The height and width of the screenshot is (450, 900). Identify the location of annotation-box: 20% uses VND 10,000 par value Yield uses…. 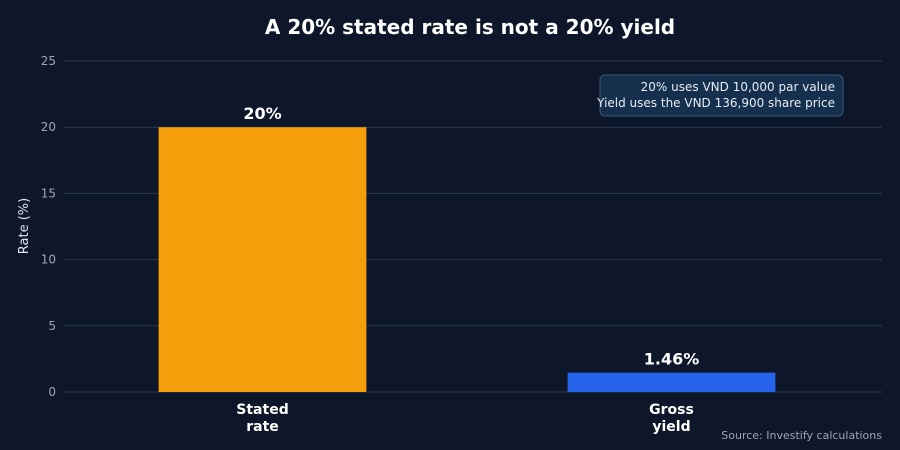
(720, 95).